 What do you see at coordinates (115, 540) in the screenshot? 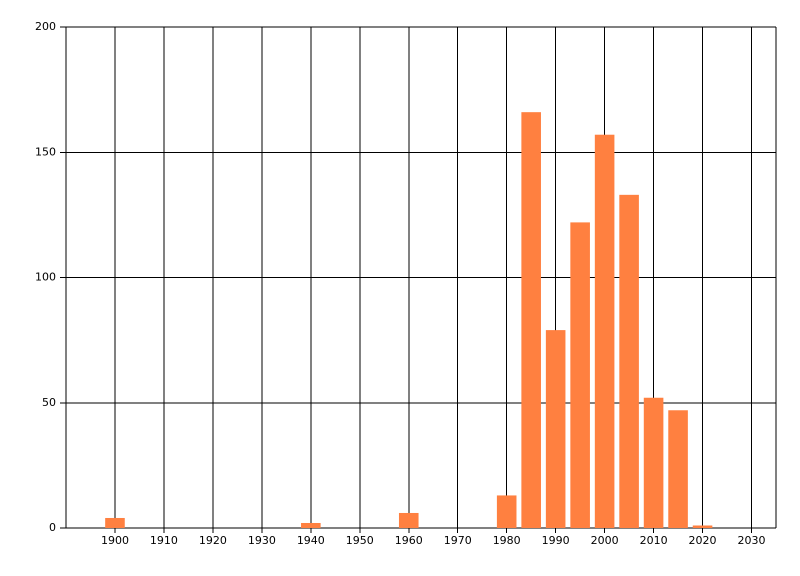
I see `x-tick-label: 1900` at bounding box center [115, 540].